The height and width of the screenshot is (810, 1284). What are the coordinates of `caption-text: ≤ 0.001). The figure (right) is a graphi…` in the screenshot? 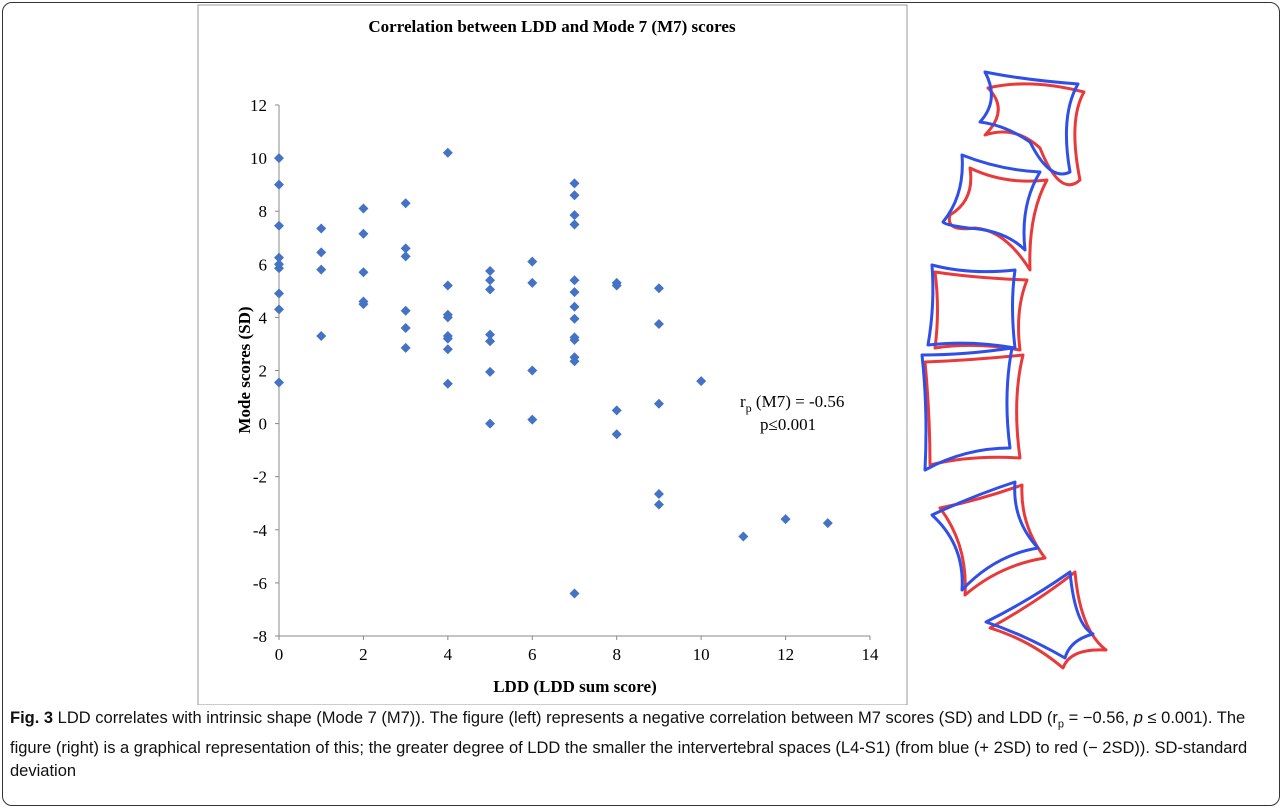 It's located at (629, 745).